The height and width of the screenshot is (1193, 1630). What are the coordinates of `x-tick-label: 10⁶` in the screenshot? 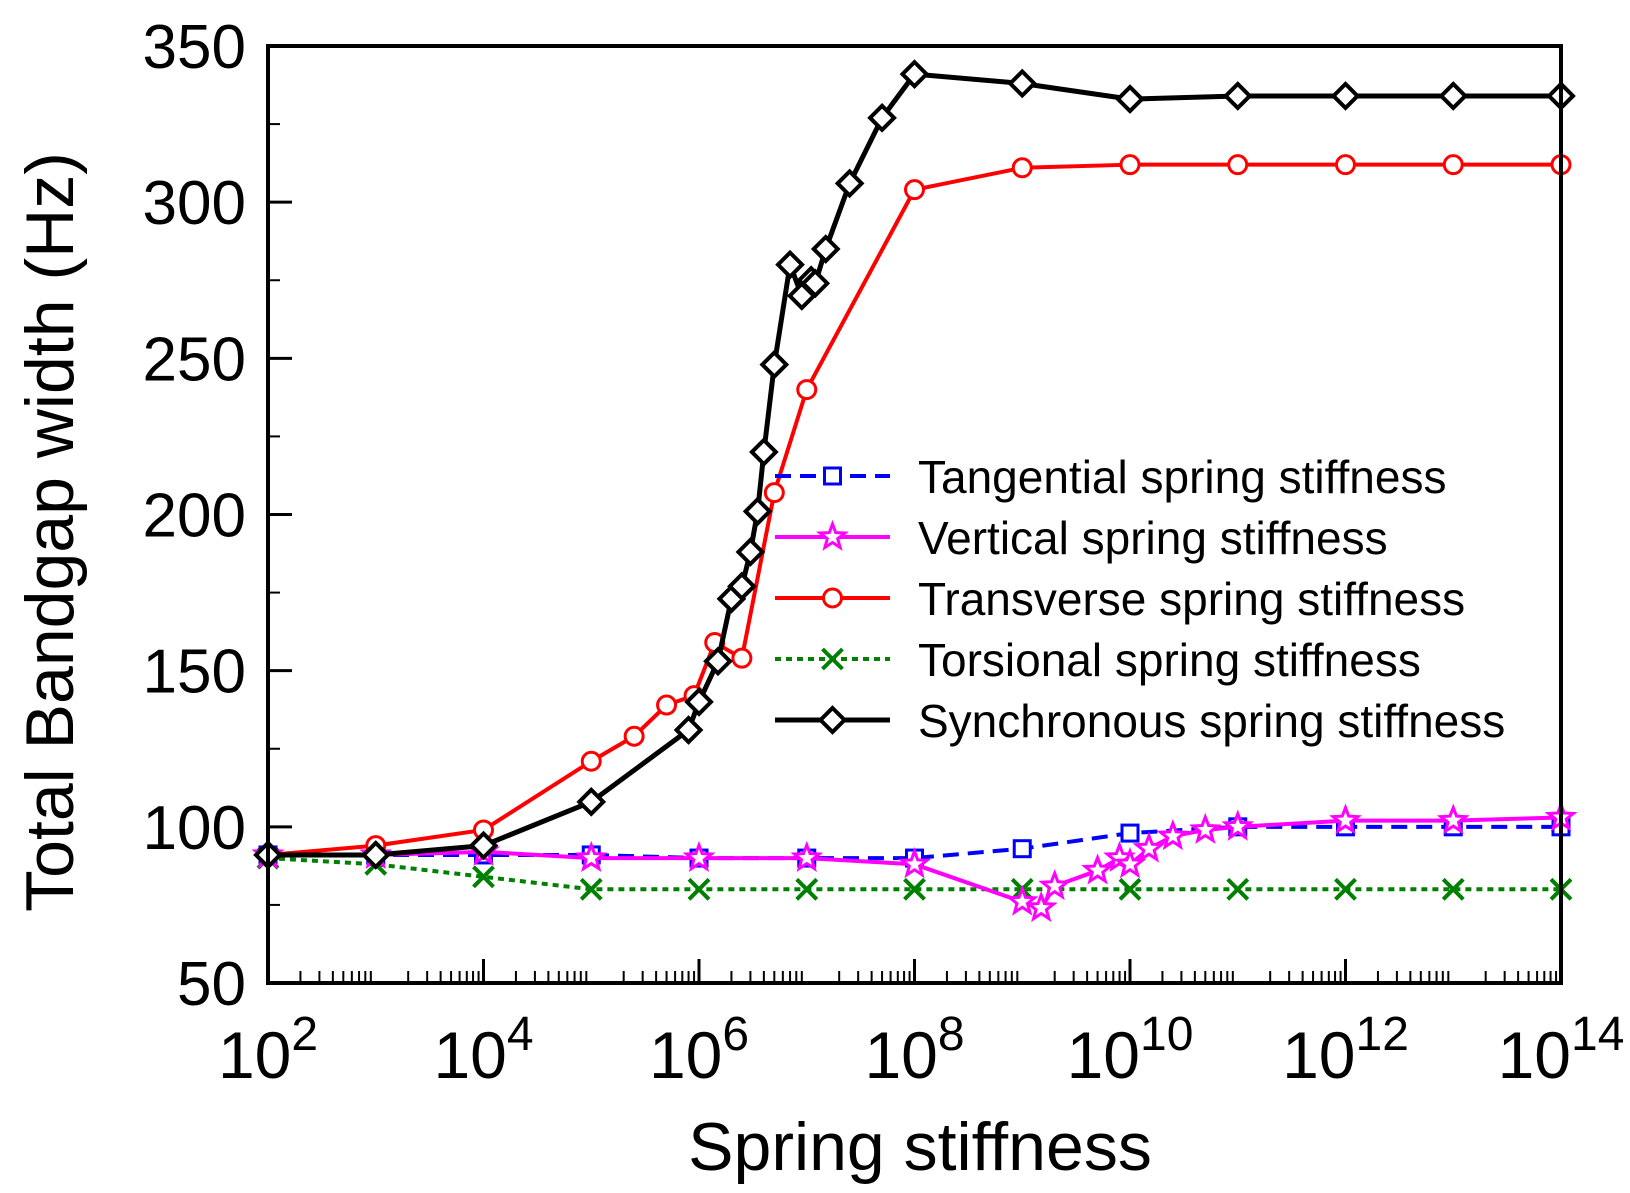 It's located at (699, 1050).